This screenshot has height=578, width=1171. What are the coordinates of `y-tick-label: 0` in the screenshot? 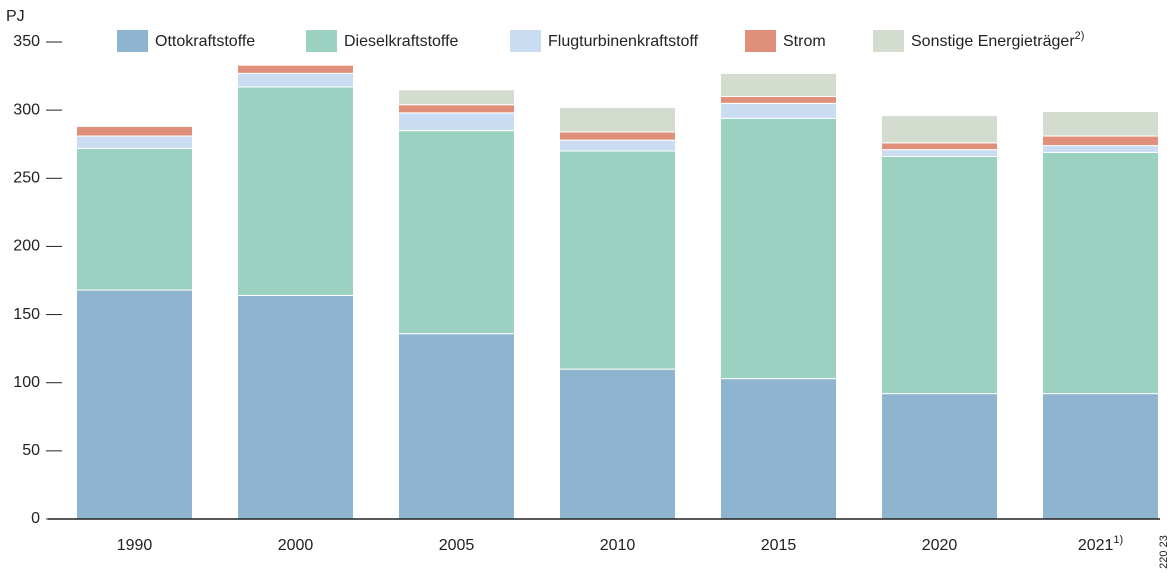 It's located at (35, 518).